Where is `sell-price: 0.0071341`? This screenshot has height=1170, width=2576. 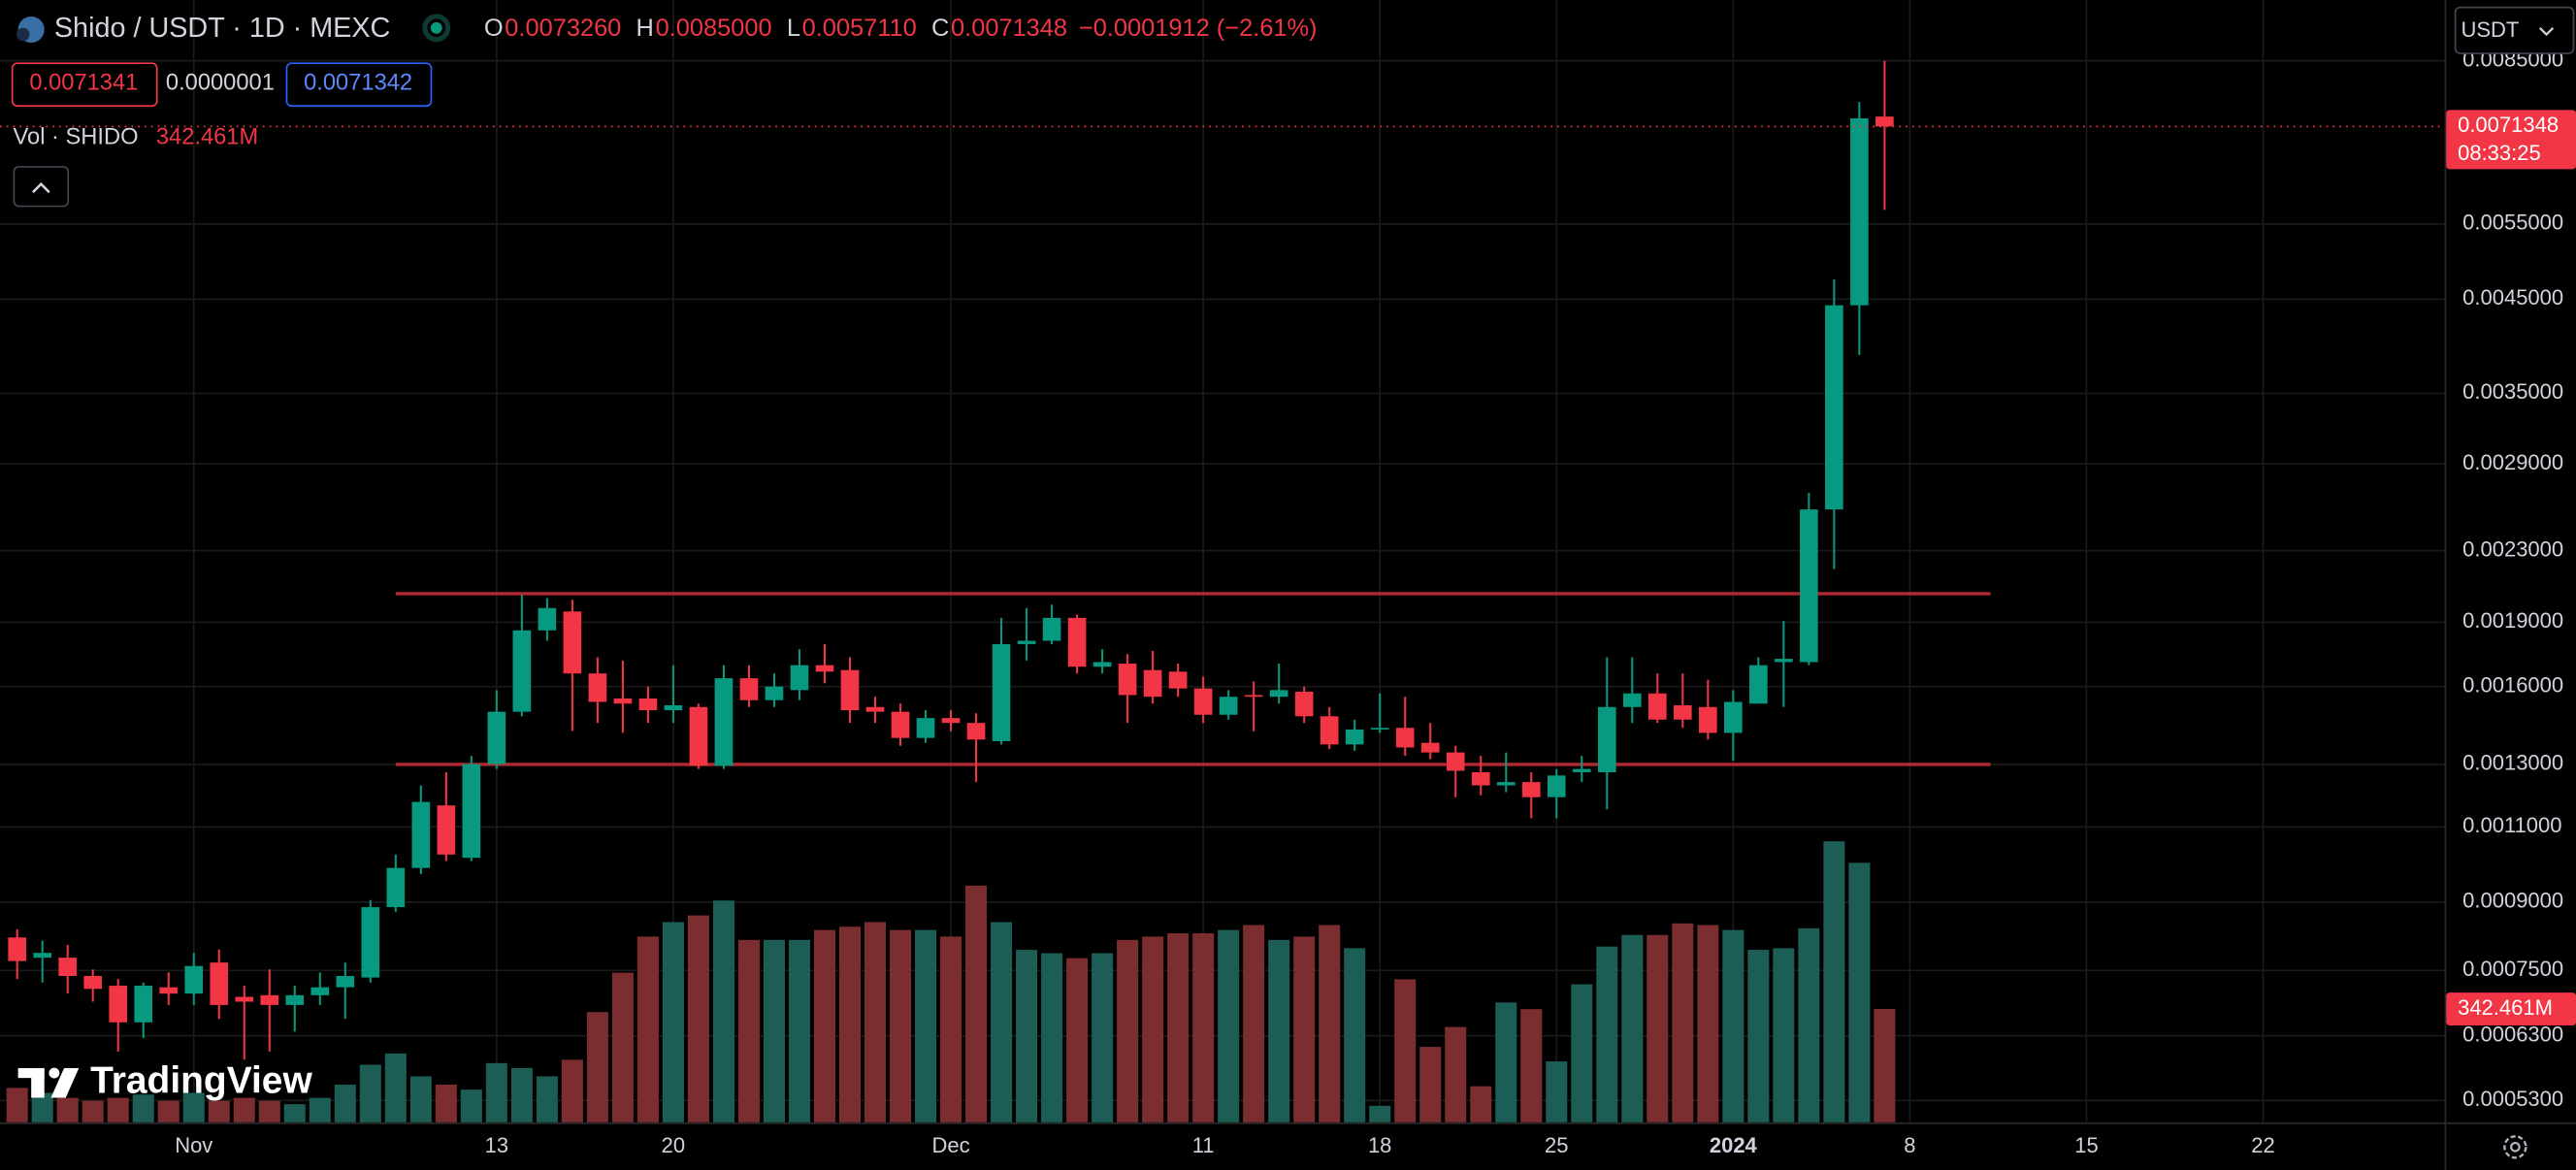 sell-price: 0.0071341 is located at coordinates (83, 83).